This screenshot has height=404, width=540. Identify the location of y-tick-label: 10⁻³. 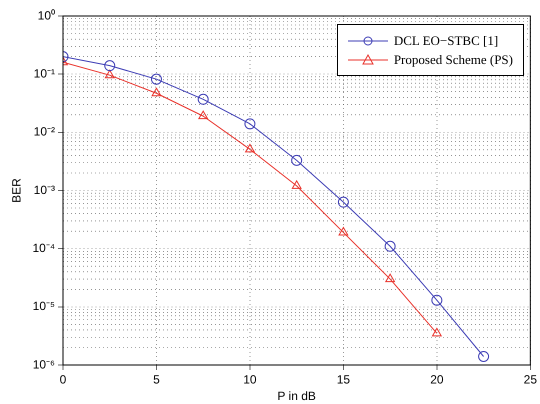
(45, 189).